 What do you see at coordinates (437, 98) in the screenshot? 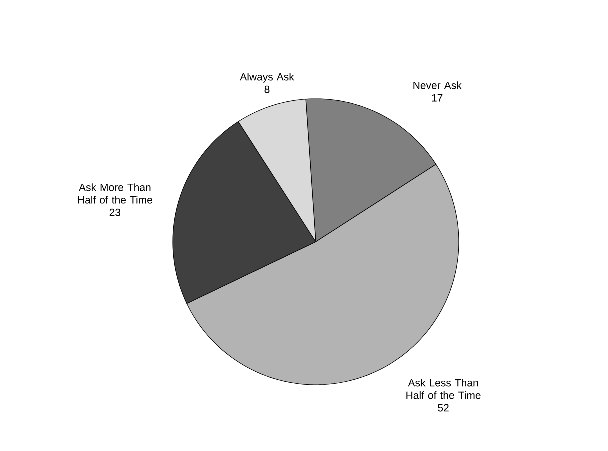
I see `data-label: 17` at bounding box center [437, 98].